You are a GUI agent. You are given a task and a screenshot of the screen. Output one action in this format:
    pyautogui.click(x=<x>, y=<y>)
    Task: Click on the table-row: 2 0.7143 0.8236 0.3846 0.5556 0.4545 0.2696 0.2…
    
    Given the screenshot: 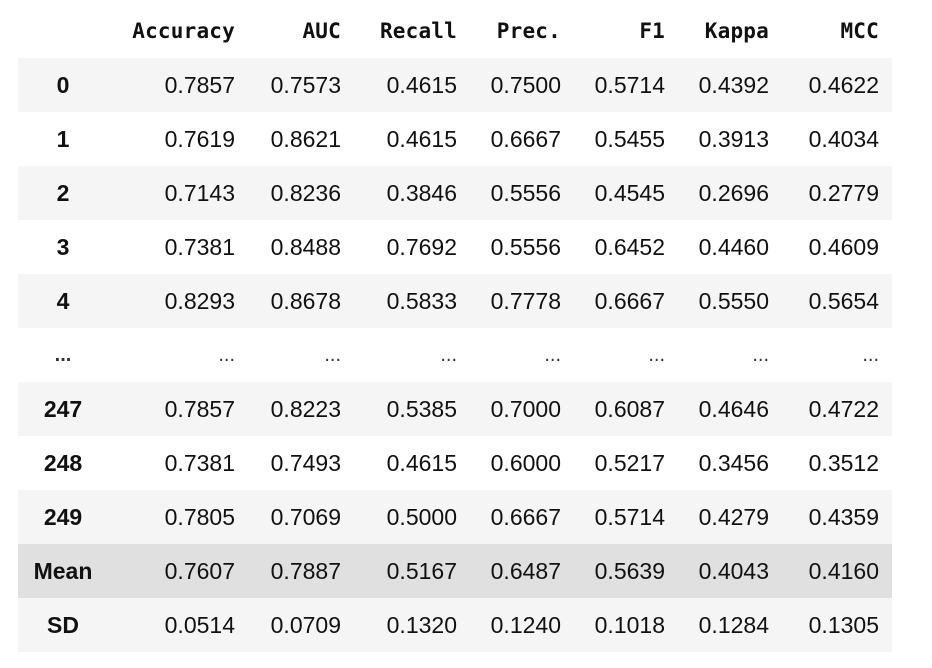 What is the action you would take?
    pyautogui.click(x=455, y=193)
    